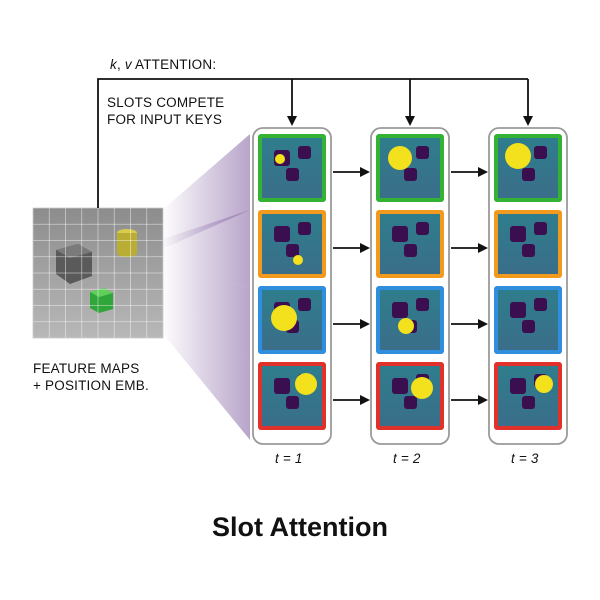 The height and width of the screenshot is (600, 600). What do you see at coordinates (165, 119) in the screenshot?
I see `compete-label-line2: FOR INPUT KEYS` at bounding box center [165, 119].